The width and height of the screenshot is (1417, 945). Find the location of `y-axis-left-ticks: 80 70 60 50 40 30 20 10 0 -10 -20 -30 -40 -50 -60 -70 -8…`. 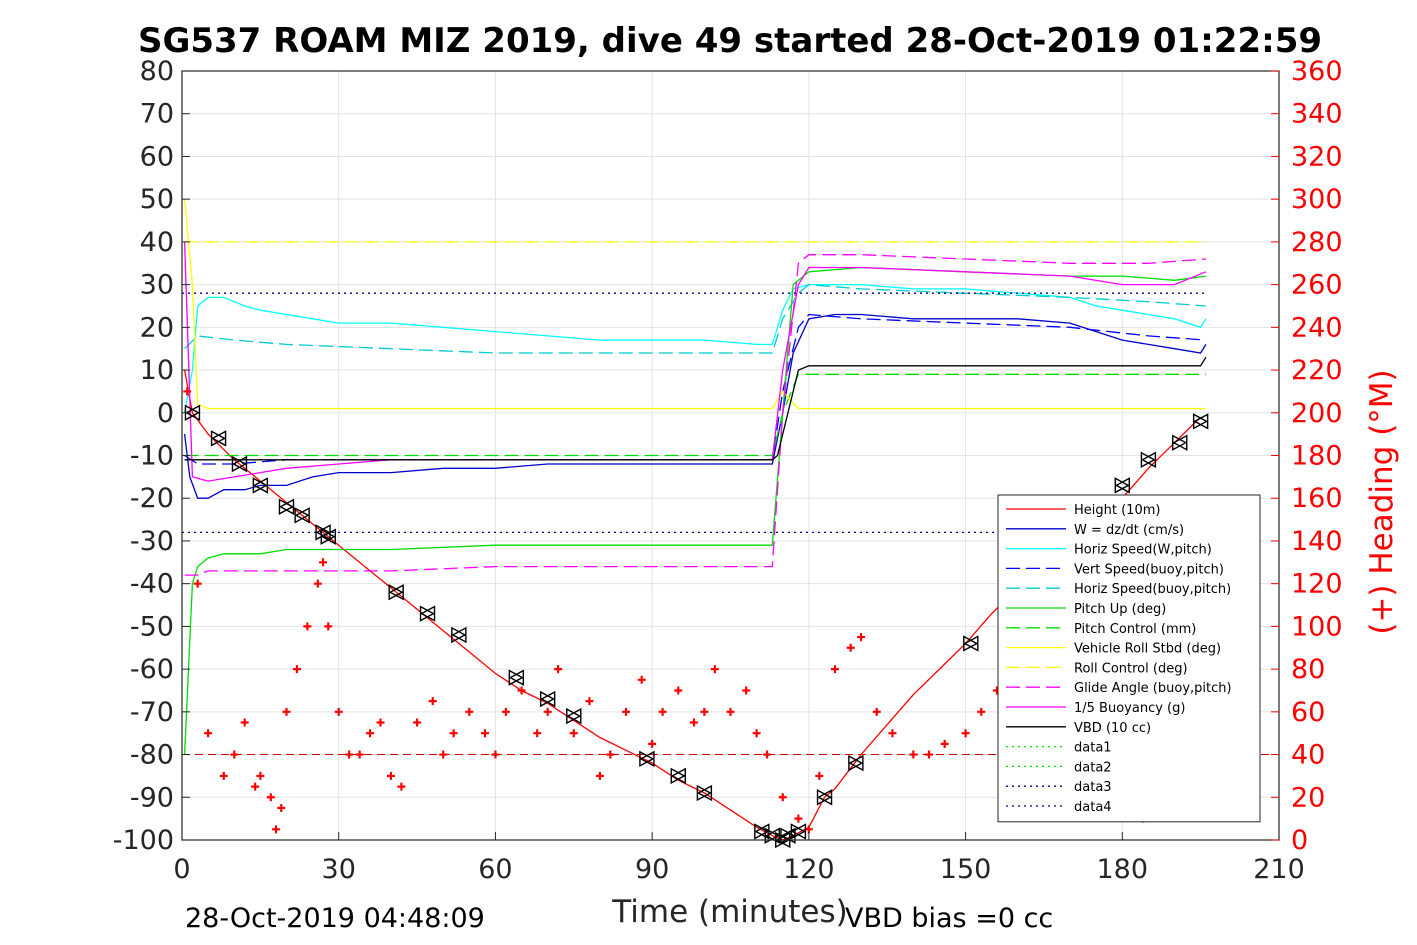

y-axis-left-ticks: 80 70 60 50 40 30 20 10 0 -10 -20 -30 -40 -50 -60 -70 -8… is located at coordinates (151, 456).